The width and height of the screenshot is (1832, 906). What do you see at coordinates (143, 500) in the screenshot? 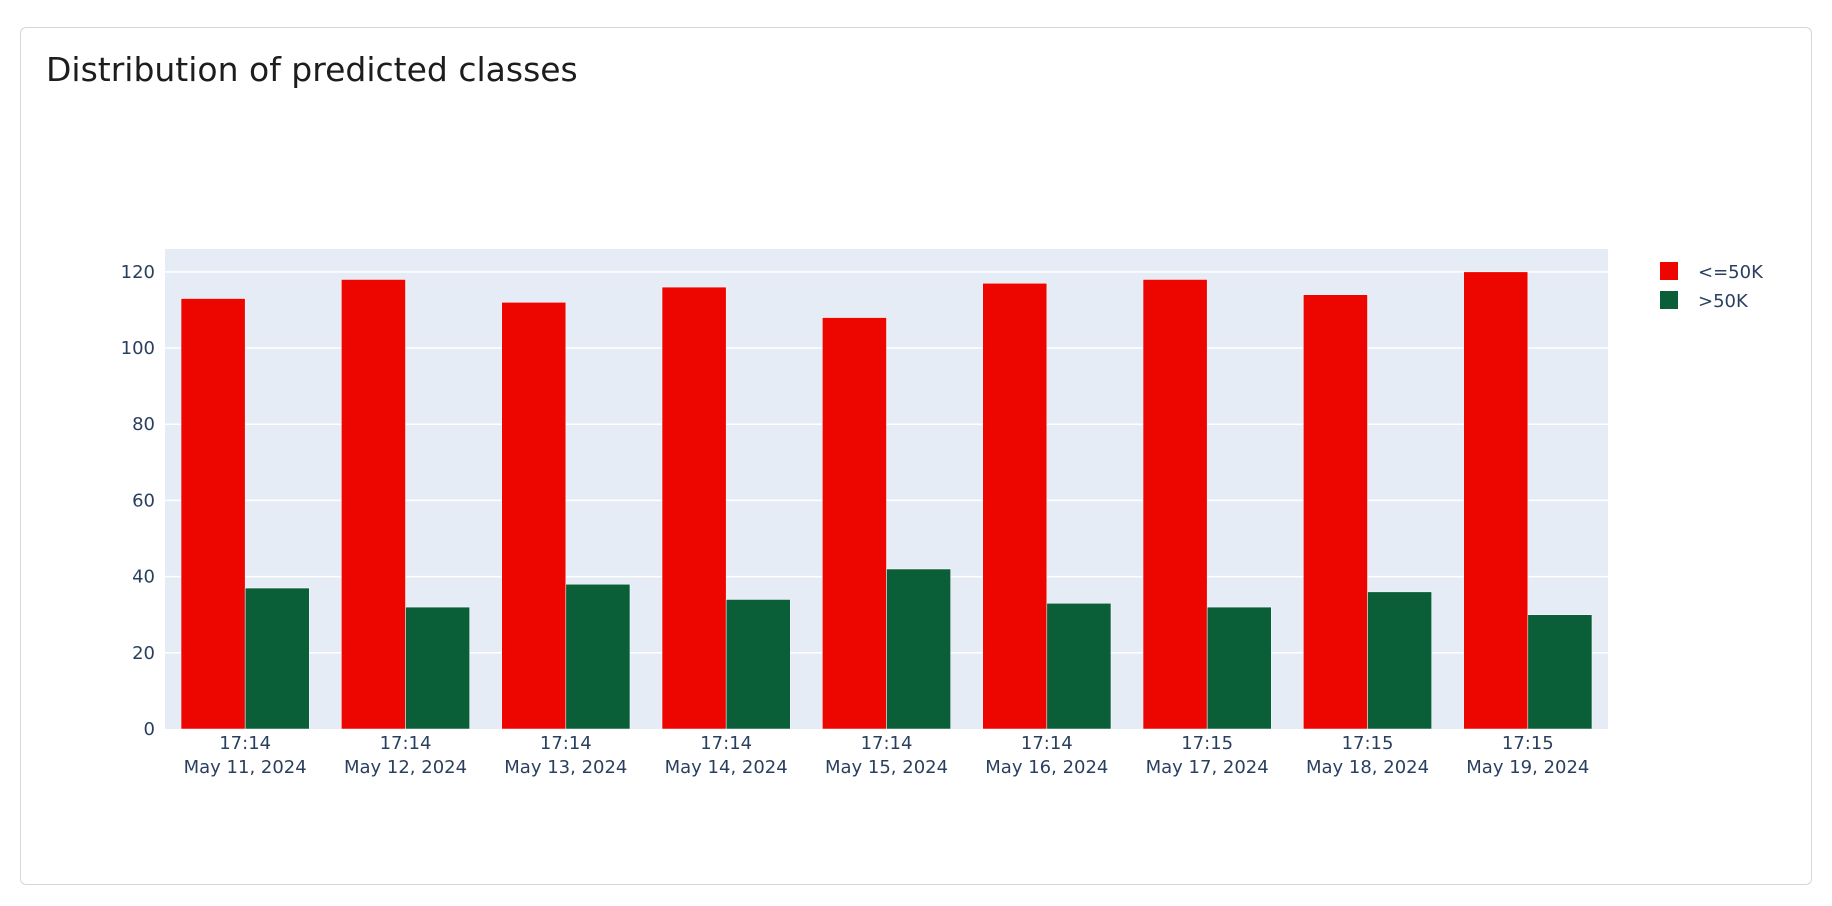
I see `y-tick-label: 60` at bounding box center [143, 500].